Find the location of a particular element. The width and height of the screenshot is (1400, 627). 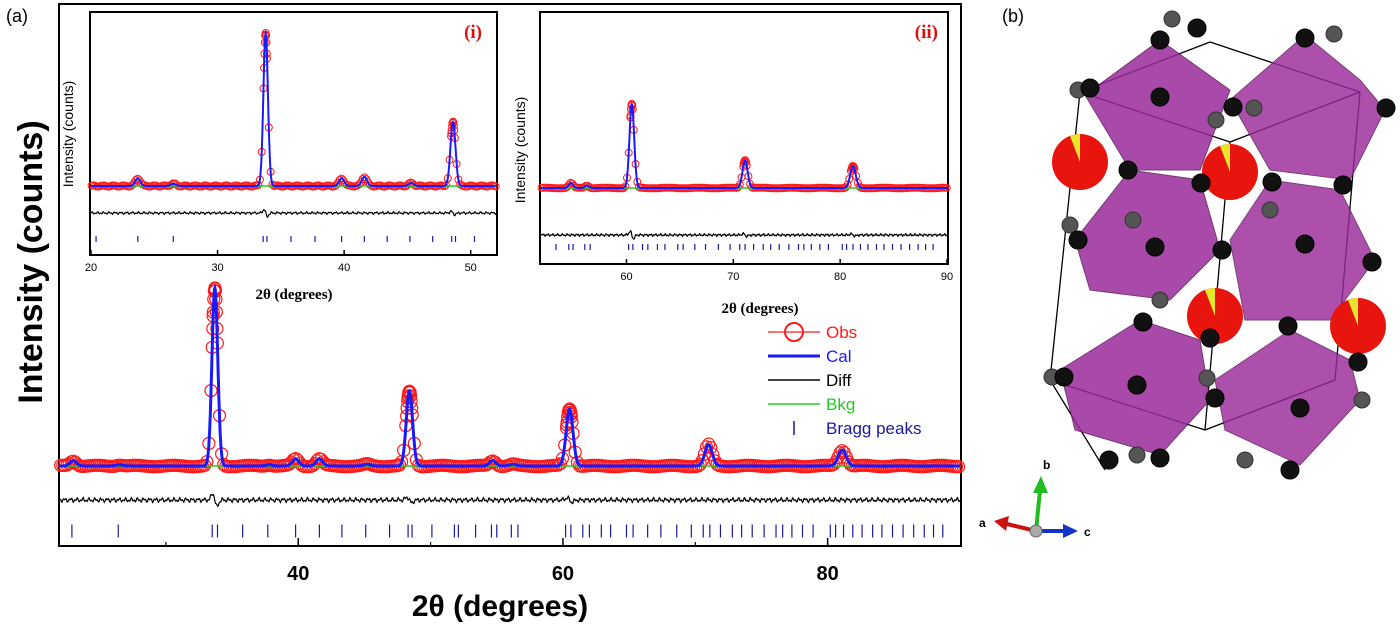

legend-bragg-label: Bragg peaks is located at coordinates (873, 428).